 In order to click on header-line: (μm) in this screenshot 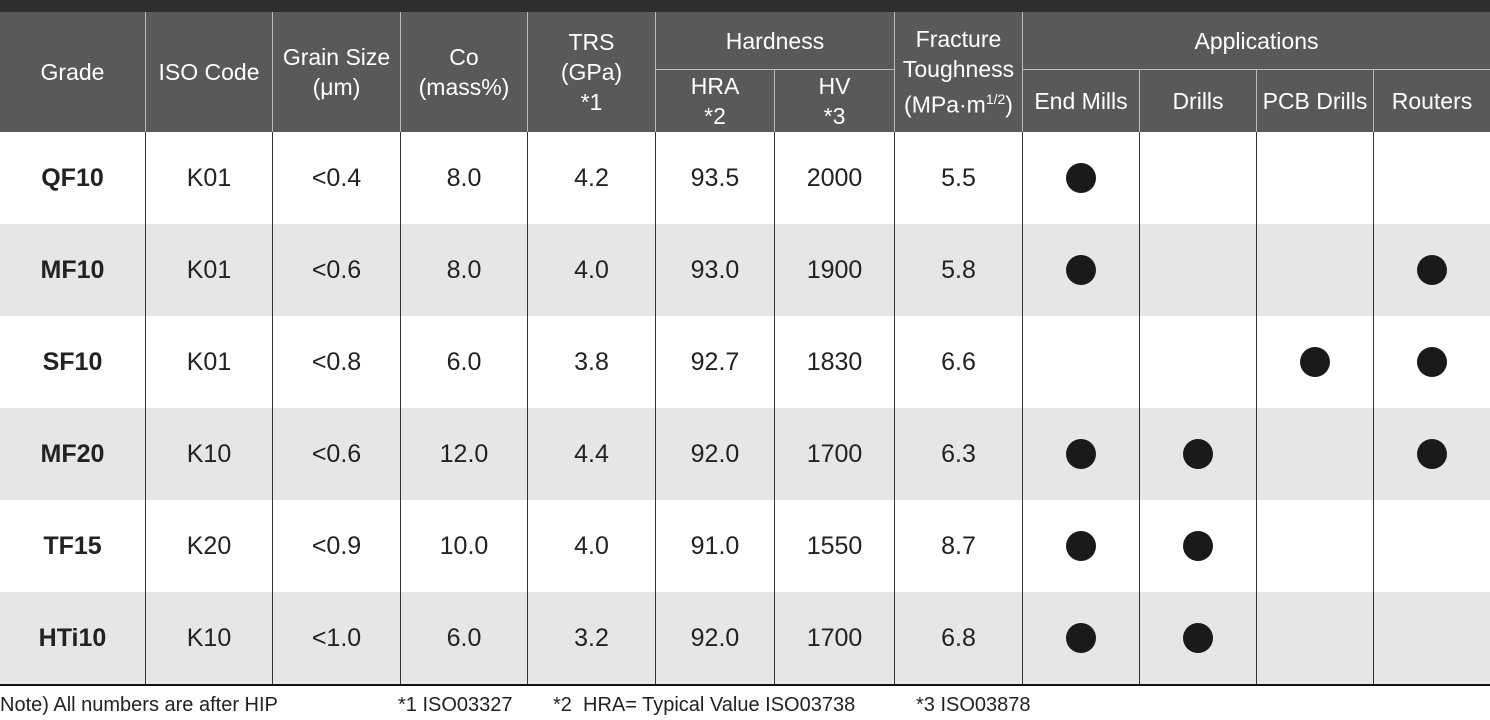, I will do `click(337, 87)`.